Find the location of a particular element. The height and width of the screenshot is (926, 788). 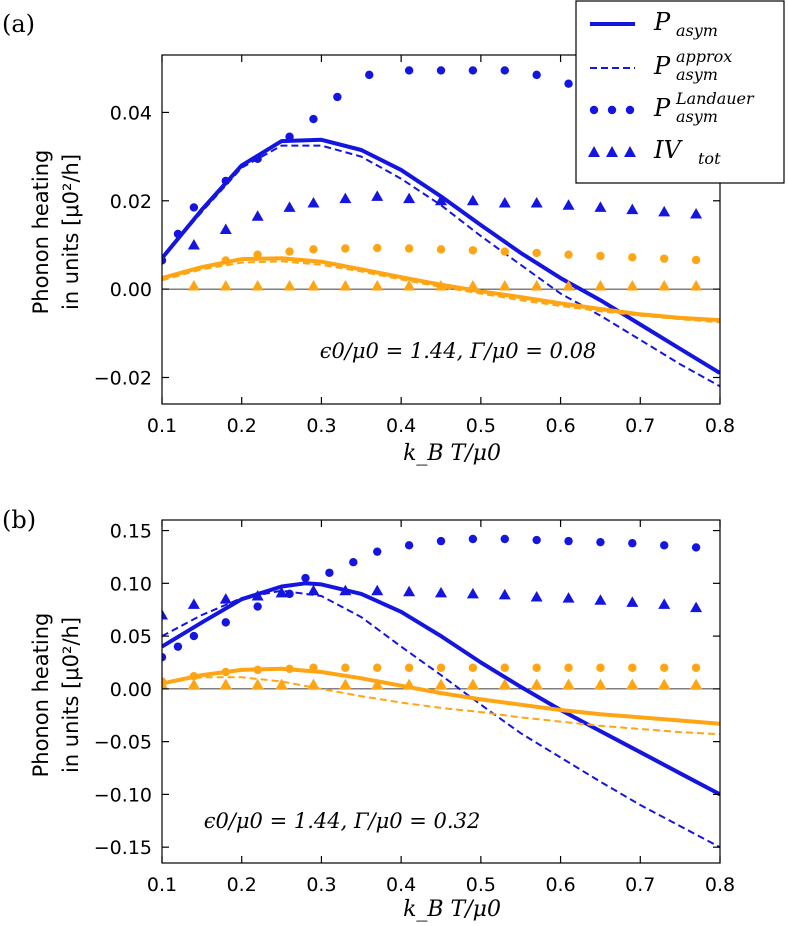

panel-b-ytick-label: 0.05 is located at coordinates (131, 637).